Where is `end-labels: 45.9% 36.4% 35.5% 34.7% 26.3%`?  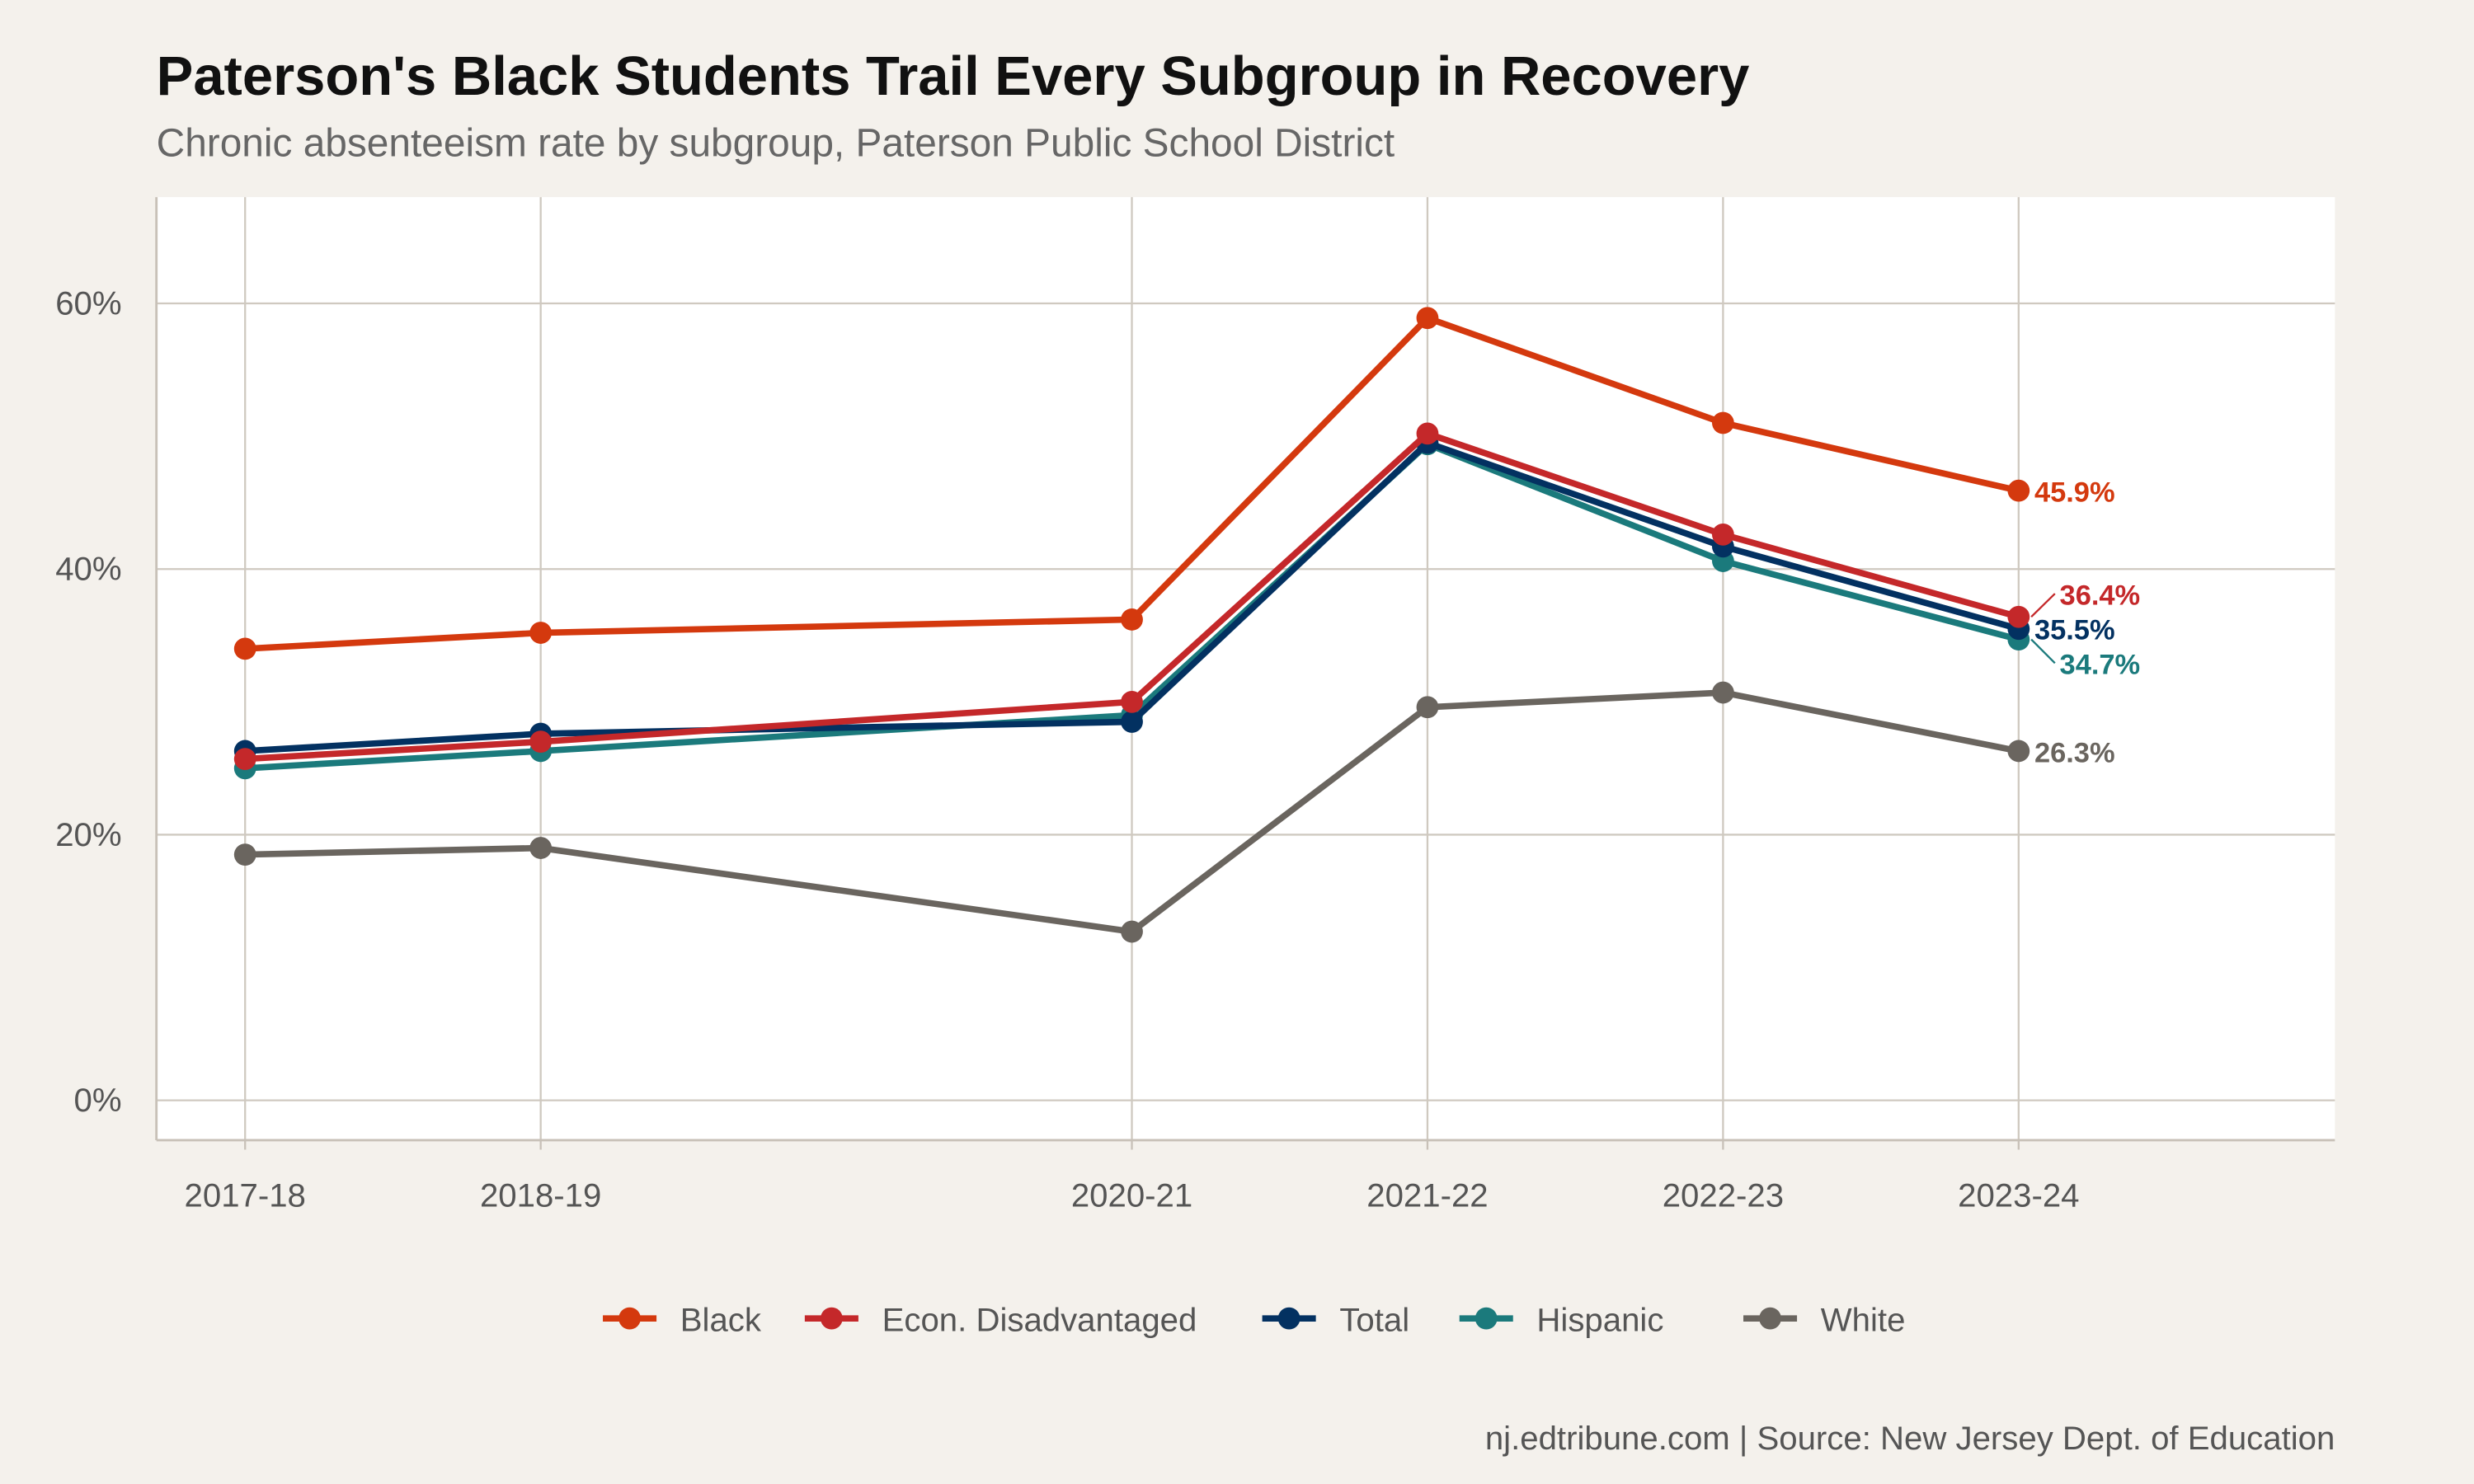 end-labels: 45.9% 36.4% 35.5% 34.7% 26.3% is located at coordinates (2085, 622).